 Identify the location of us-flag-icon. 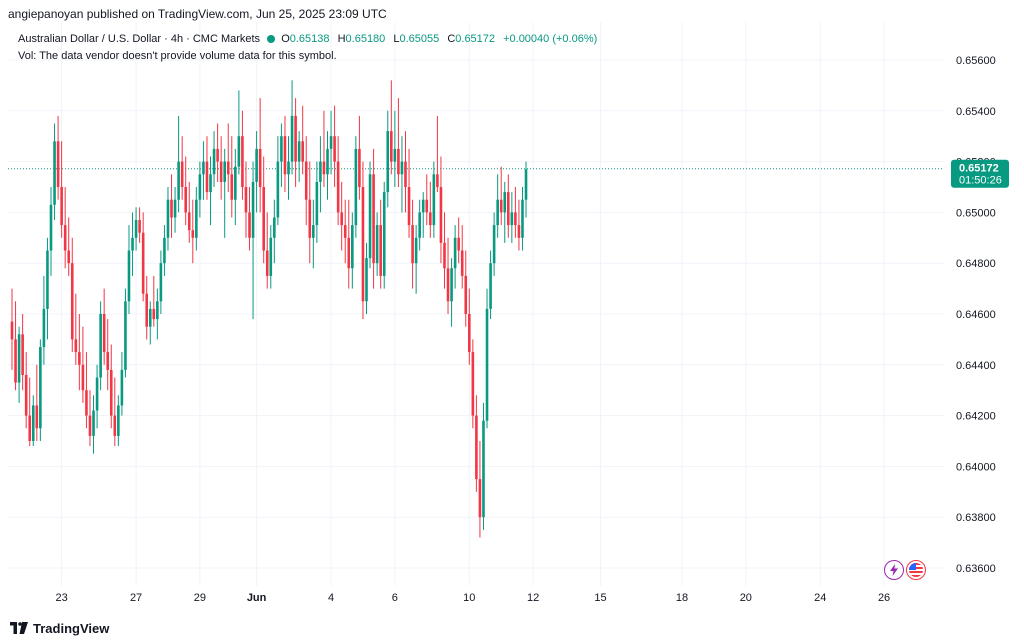
(916, 570).